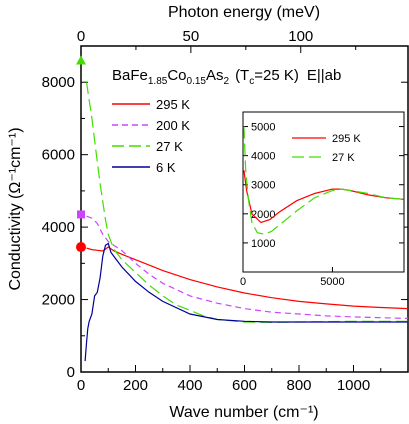  Describe the element at coordinates (58, 300) in the screenshot. I see `y-tick-label: 2000` at that location.